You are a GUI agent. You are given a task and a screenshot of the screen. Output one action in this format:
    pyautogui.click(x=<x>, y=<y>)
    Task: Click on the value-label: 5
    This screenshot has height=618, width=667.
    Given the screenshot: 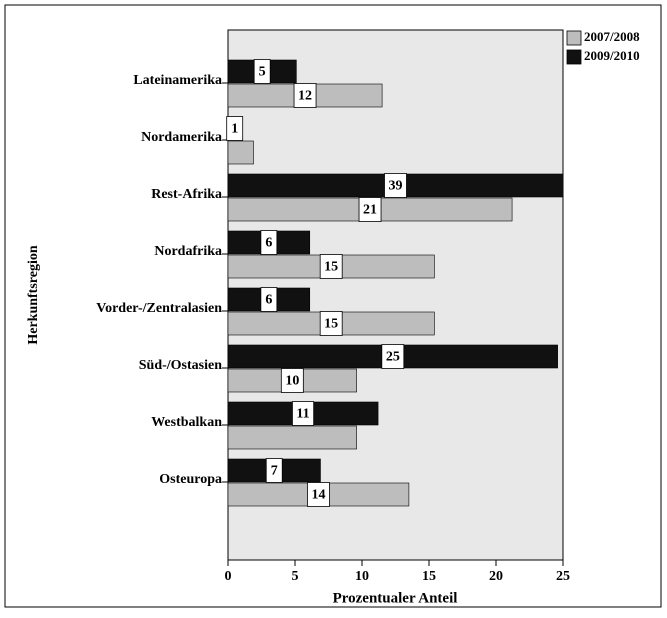 What is the action you would take?
    pyautogui.click(x=262, y=72)
    